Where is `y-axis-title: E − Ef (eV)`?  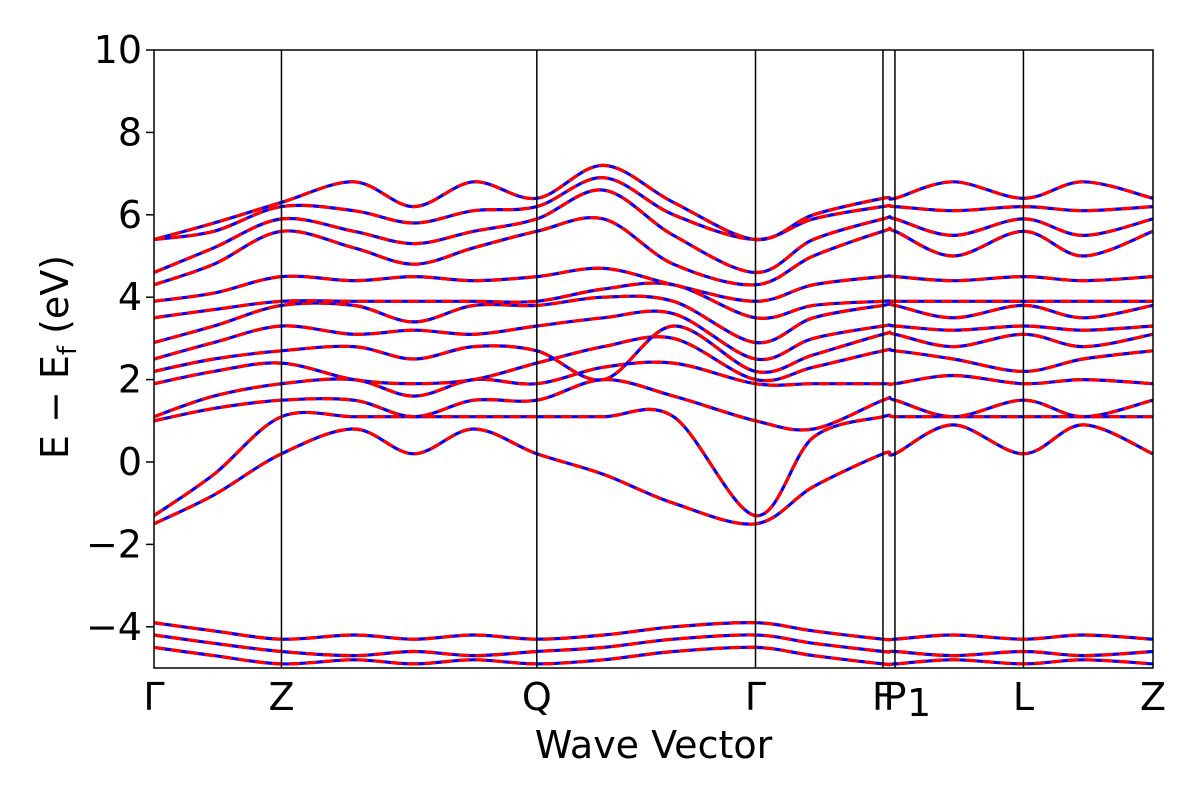
y-axis-title: E − Ef (eV) is located at coordinates (58, 357).